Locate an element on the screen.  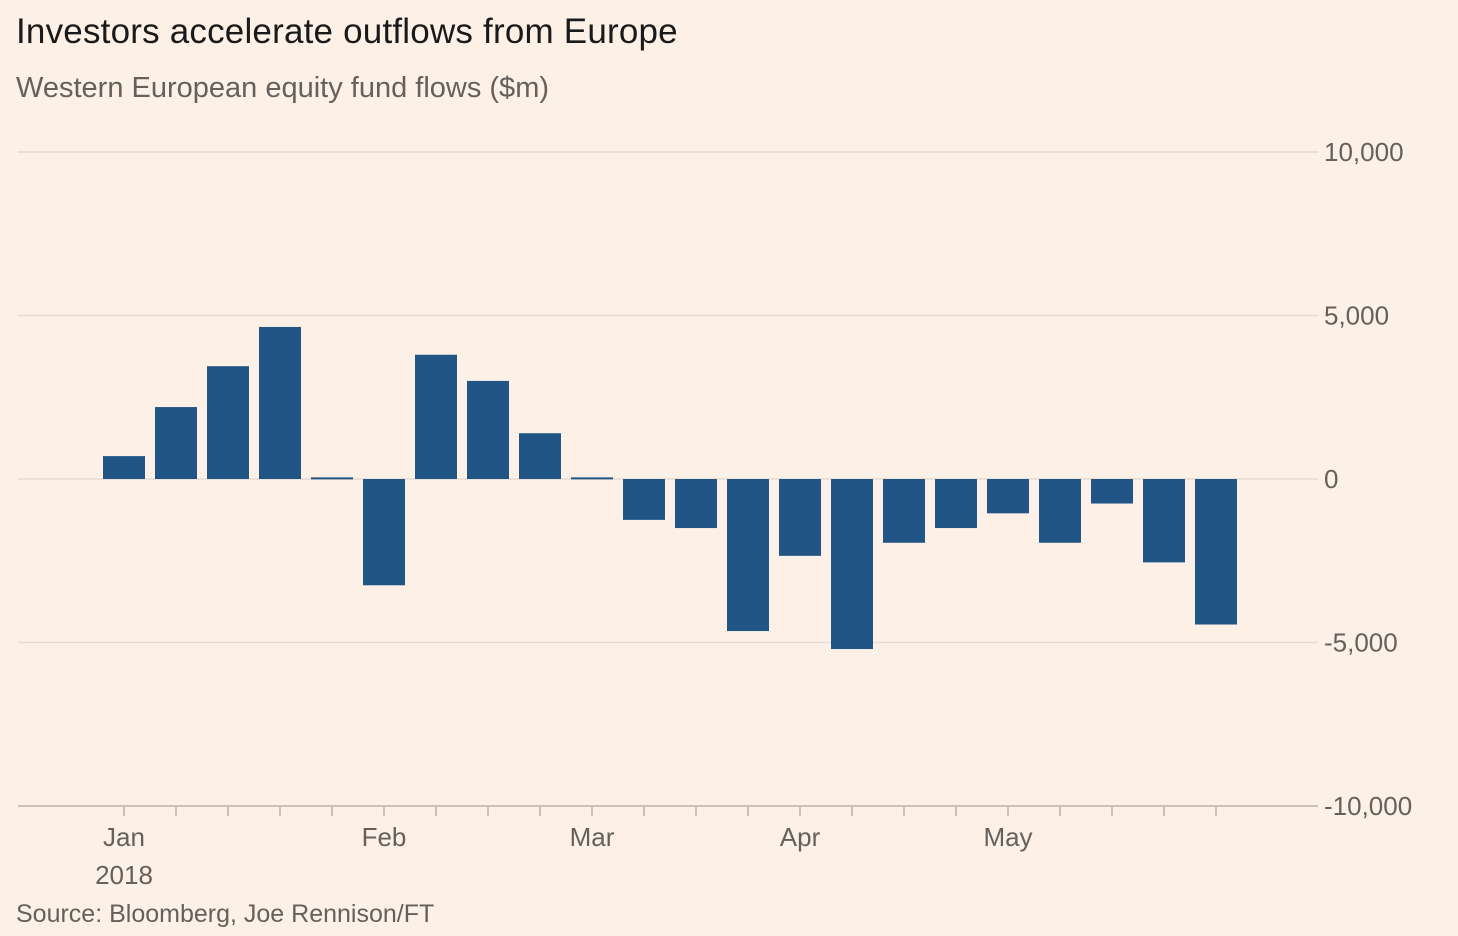
x-year-label: 2018 is located at coordinates (124, 875).